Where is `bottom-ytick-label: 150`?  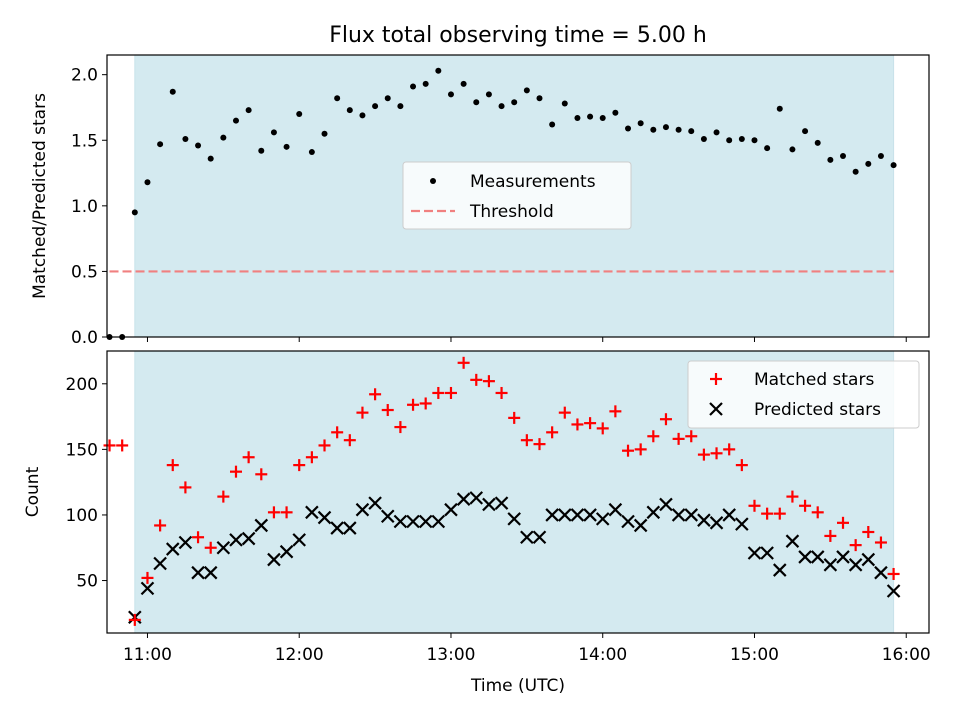
bottom-ytick-label: 150 is located at coordinates (82, 450).